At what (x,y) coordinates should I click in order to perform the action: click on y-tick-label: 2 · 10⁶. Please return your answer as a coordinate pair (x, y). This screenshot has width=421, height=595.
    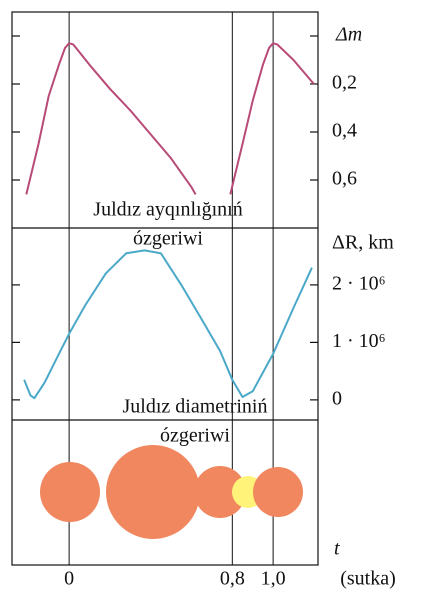
    Looking at the image, I should click on (359, 284).